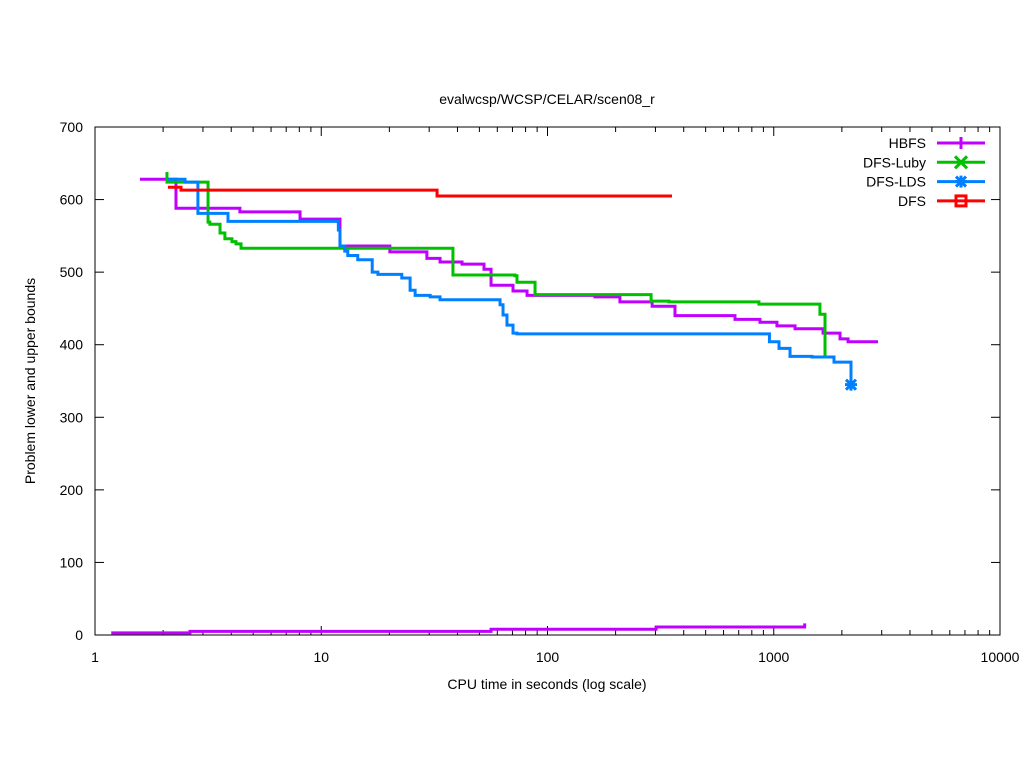 This screenshot has height=768, width=1024. Describe the element at coordinates (72, 562) in the screenshot. I see `y-tick-label: 100` at that location.